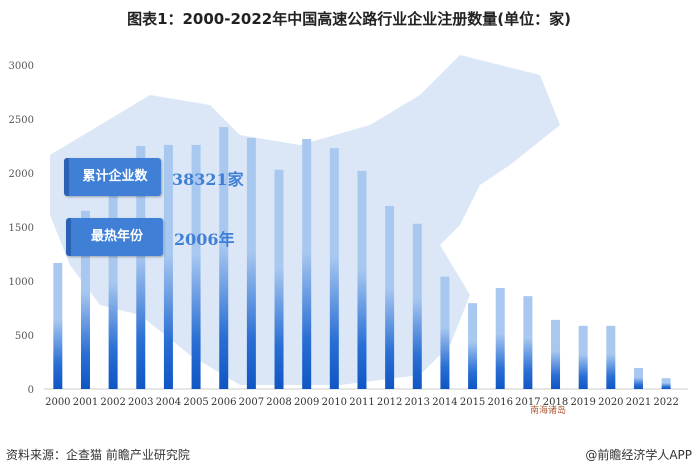 Image resolution: width=698 pixels, height=469 pixels. What do you see at coordinates (528, 342) in the screenshot?
I see `bar-2017` at bounding box center [528, 342].